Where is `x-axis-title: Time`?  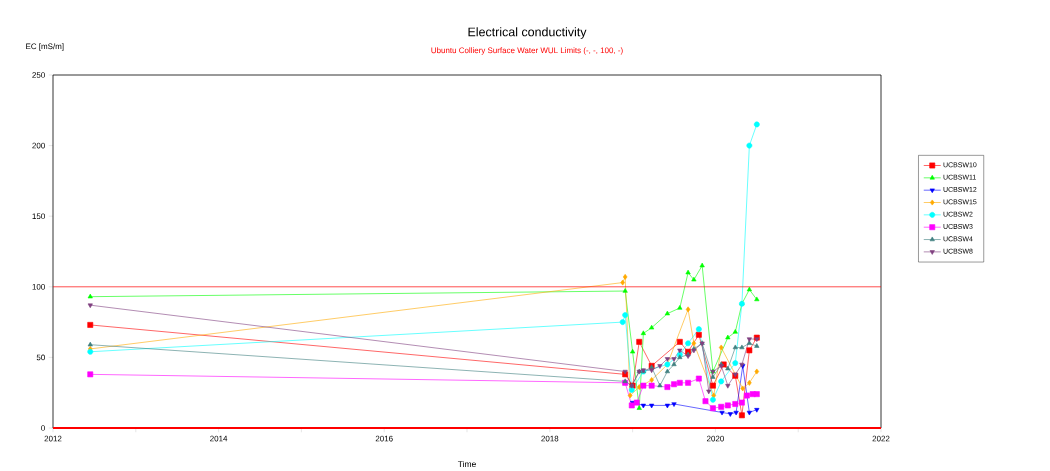
x-axis-title: Time is located at coordinates (466, 464).